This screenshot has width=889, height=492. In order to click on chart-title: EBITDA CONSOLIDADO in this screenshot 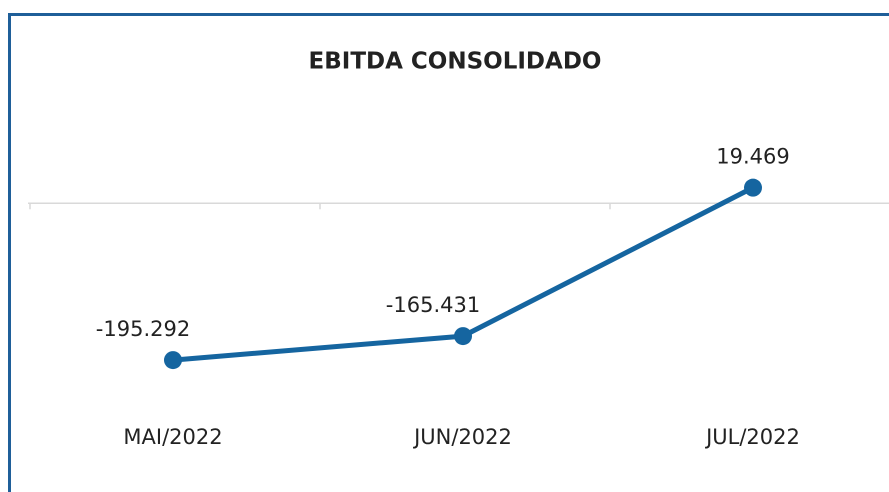, I will do `click(455, 62)`.